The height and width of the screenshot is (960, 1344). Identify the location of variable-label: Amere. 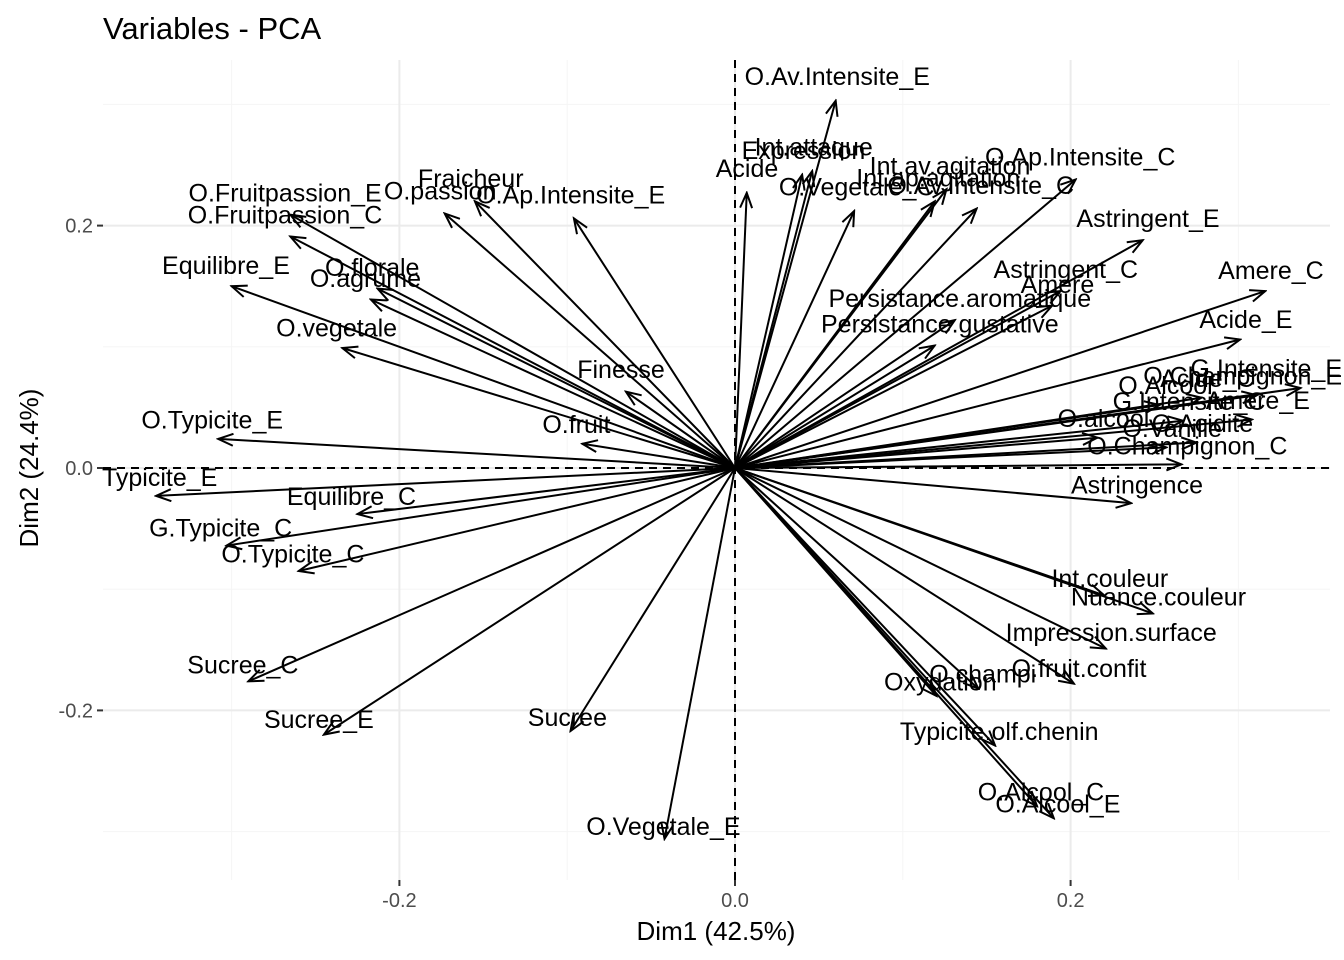
(1058, 285).